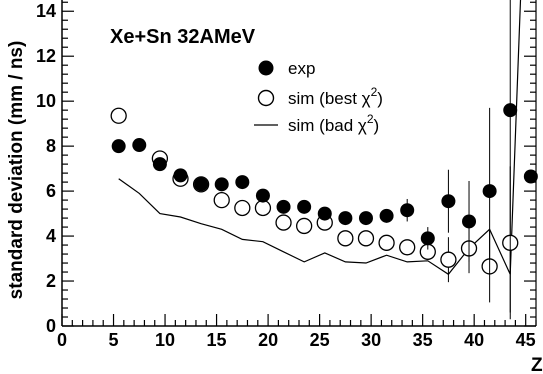  I want to click on x-tick-label: 0, so click(62, 340).